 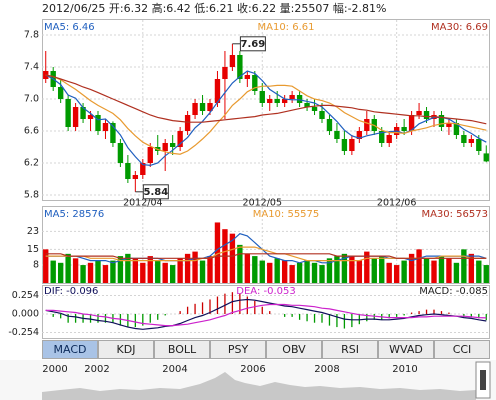 I want to click on tab-label: CCI, so click(x=462, y=349).